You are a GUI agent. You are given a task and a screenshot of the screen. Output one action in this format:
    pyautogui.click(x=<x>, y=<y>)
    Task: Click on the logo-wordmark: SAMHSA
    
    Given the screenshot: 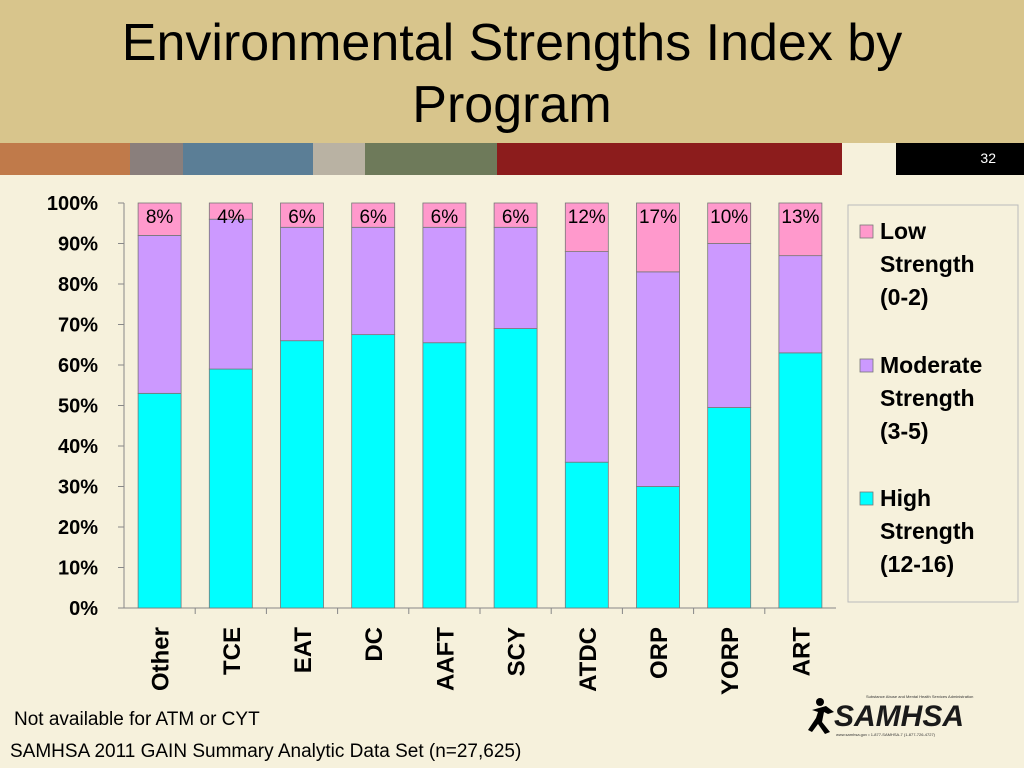 What is the action you would take?
    pyautogui.click(x=899, y=716)
    